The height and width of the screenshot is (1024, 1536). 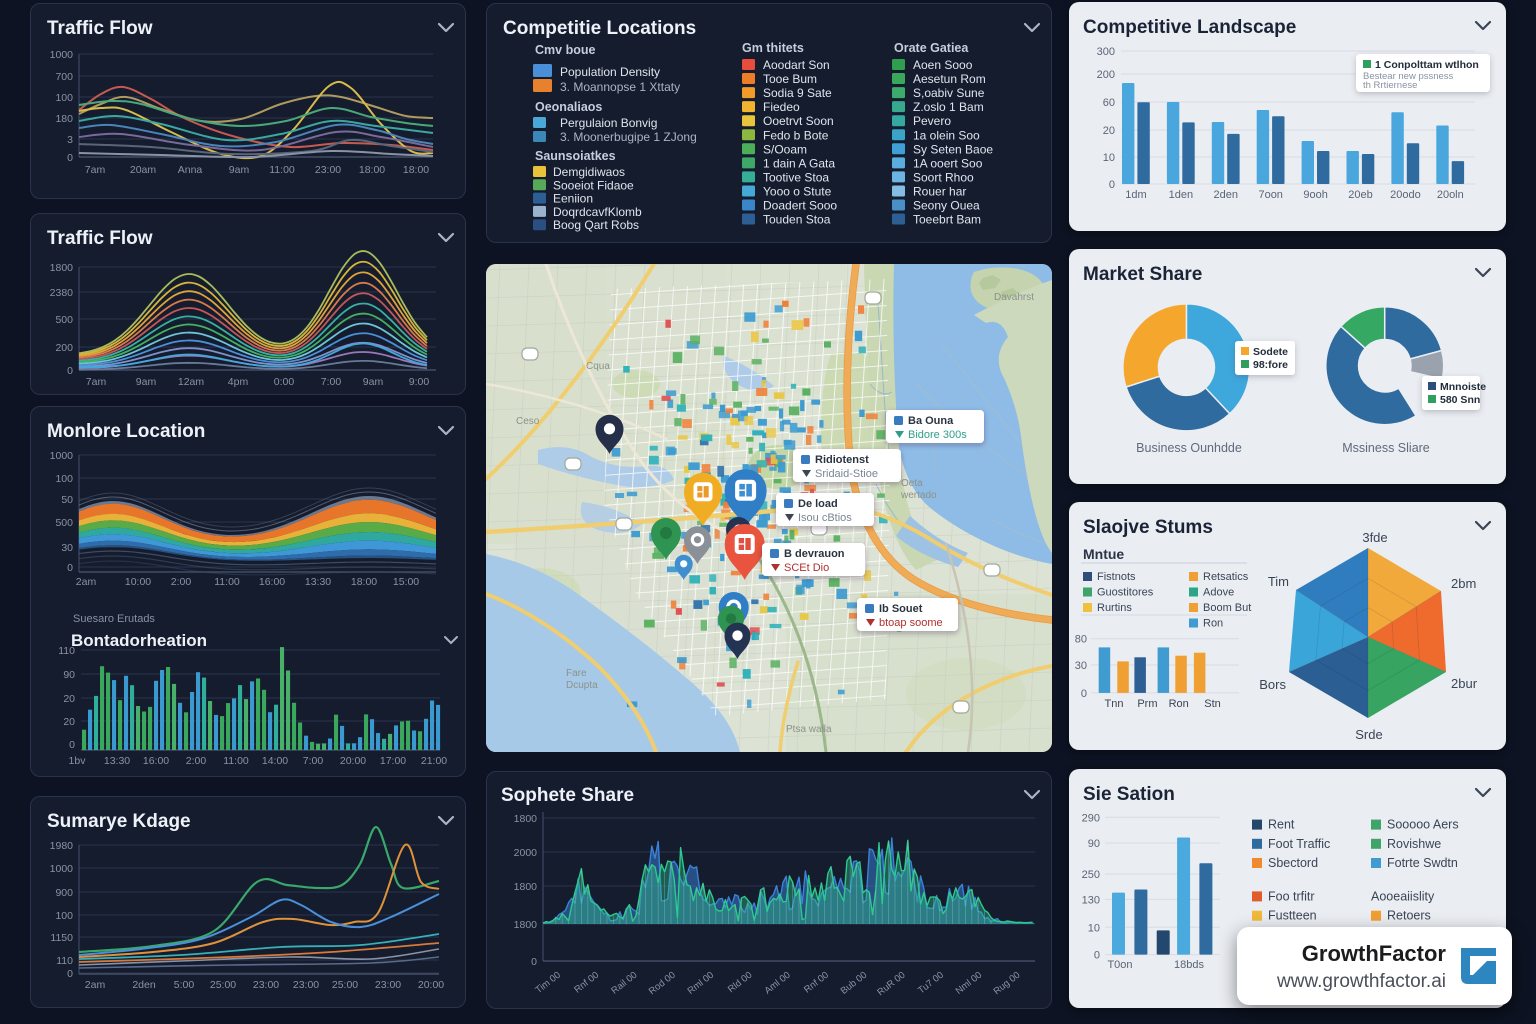 What do you see at coordinates (64, 893) in the screenshot?
I see `svg-text: 900` at bounding box center [64, 893].